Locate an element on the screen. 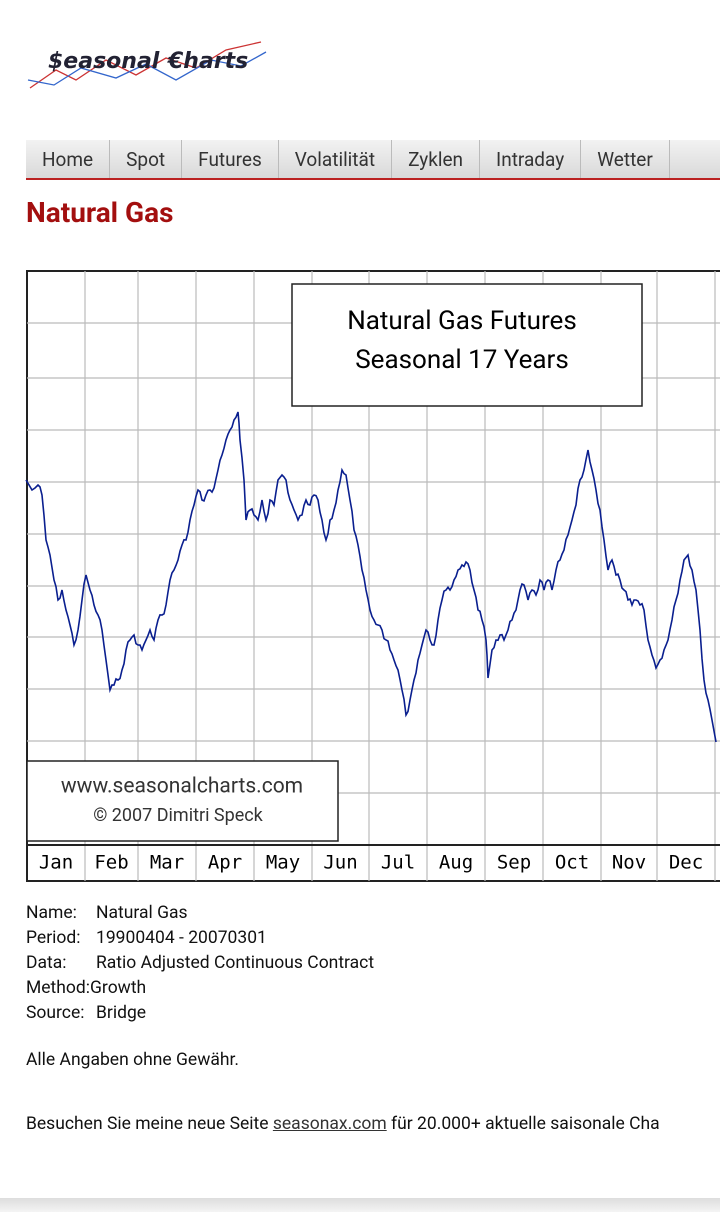 The image size is (720, 1212). nav-item: Futures is located at coordinates (230, 159).